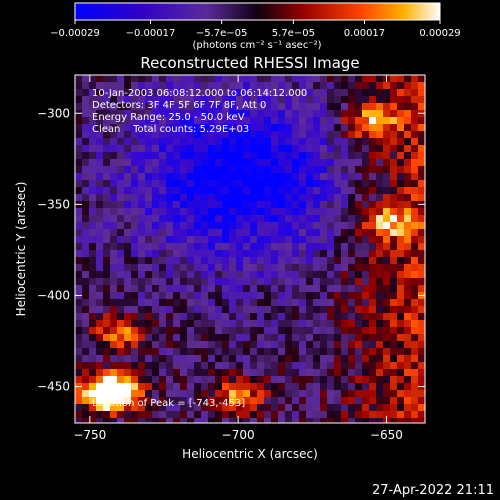  Describe the element at coordinates (386, 435) in the screenshot. I see `x-tick-label: −650` at that location.